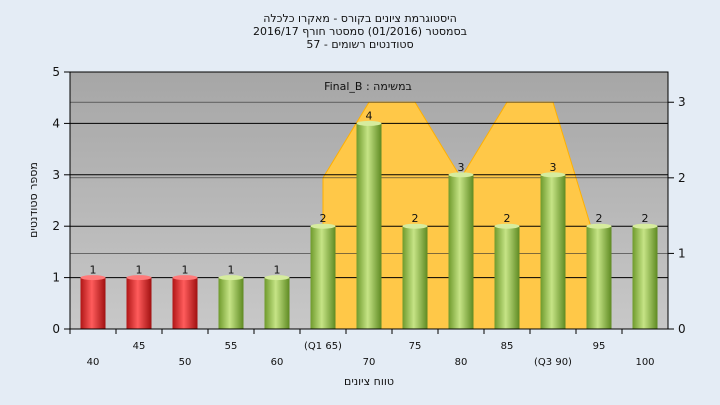 This screenshot has width=720, height=405. I want to click on x-tick-label: 50, so click(185, 362).